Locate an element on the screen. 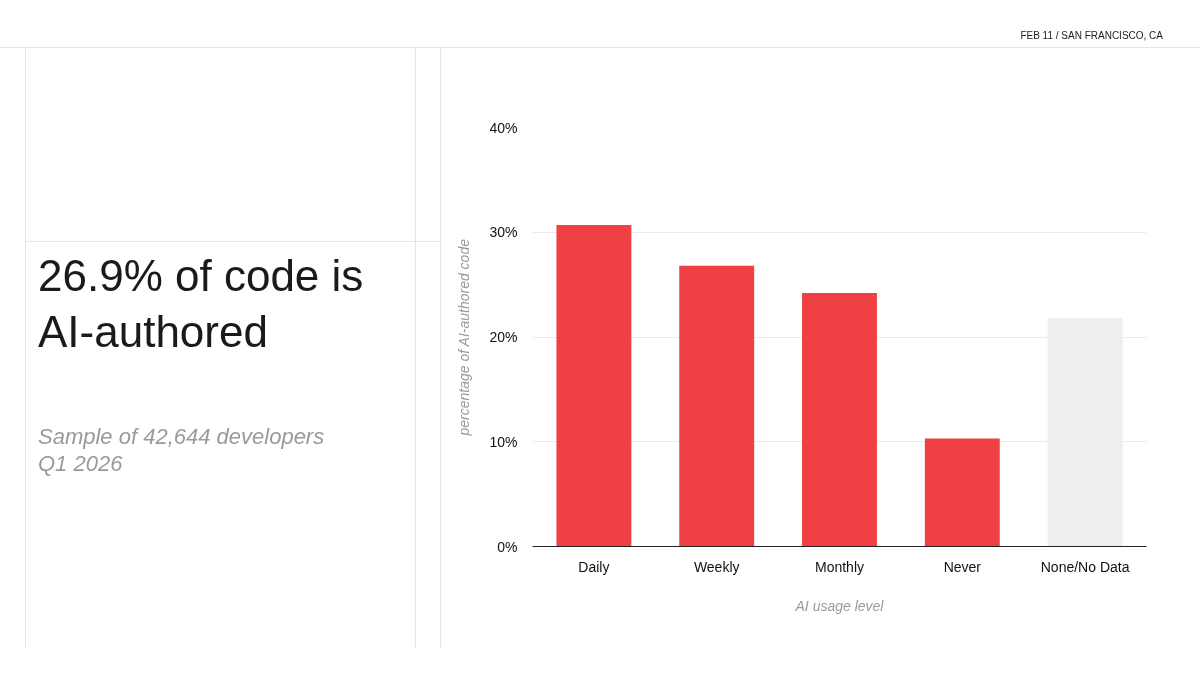 Image resolution: width=1200 pixels, height=675 pixels. y-tick-label: 40% is located at coordinates (503, 127).